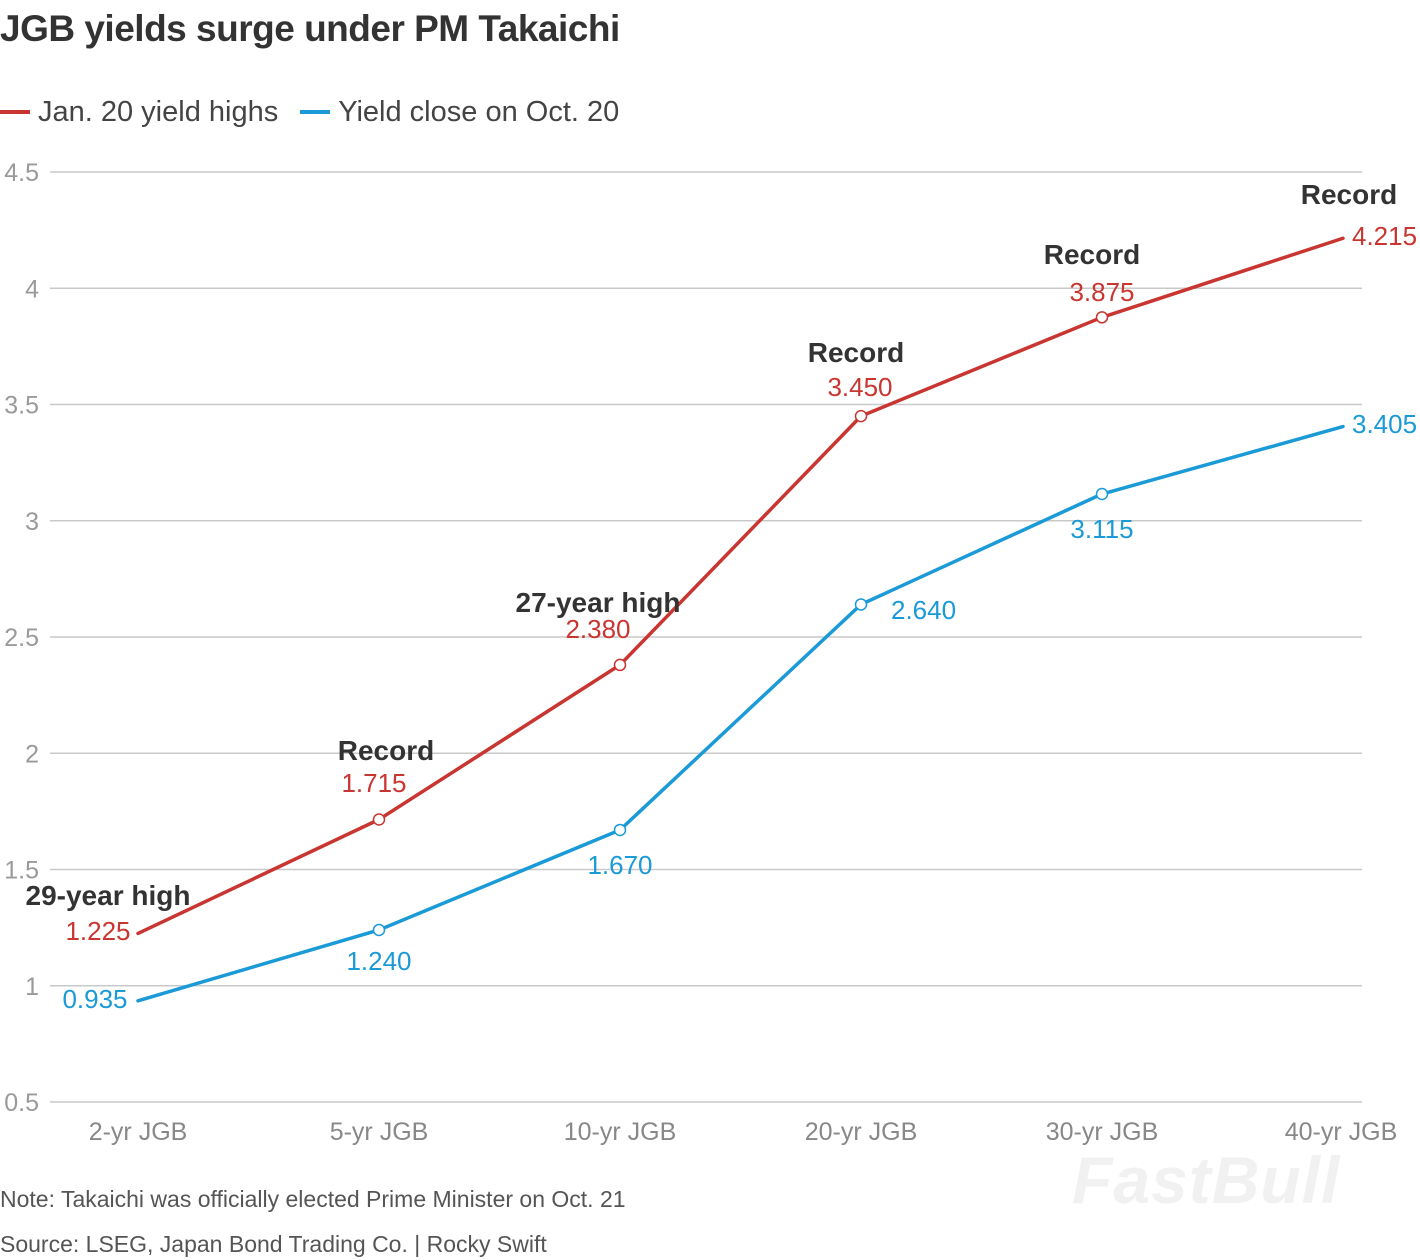 This screenshot has width=1420, height=1260. What do you see at coordinates (859, 387) in the screenshot?
I see `data-label: 3.450` at bounding box center [859, 387].